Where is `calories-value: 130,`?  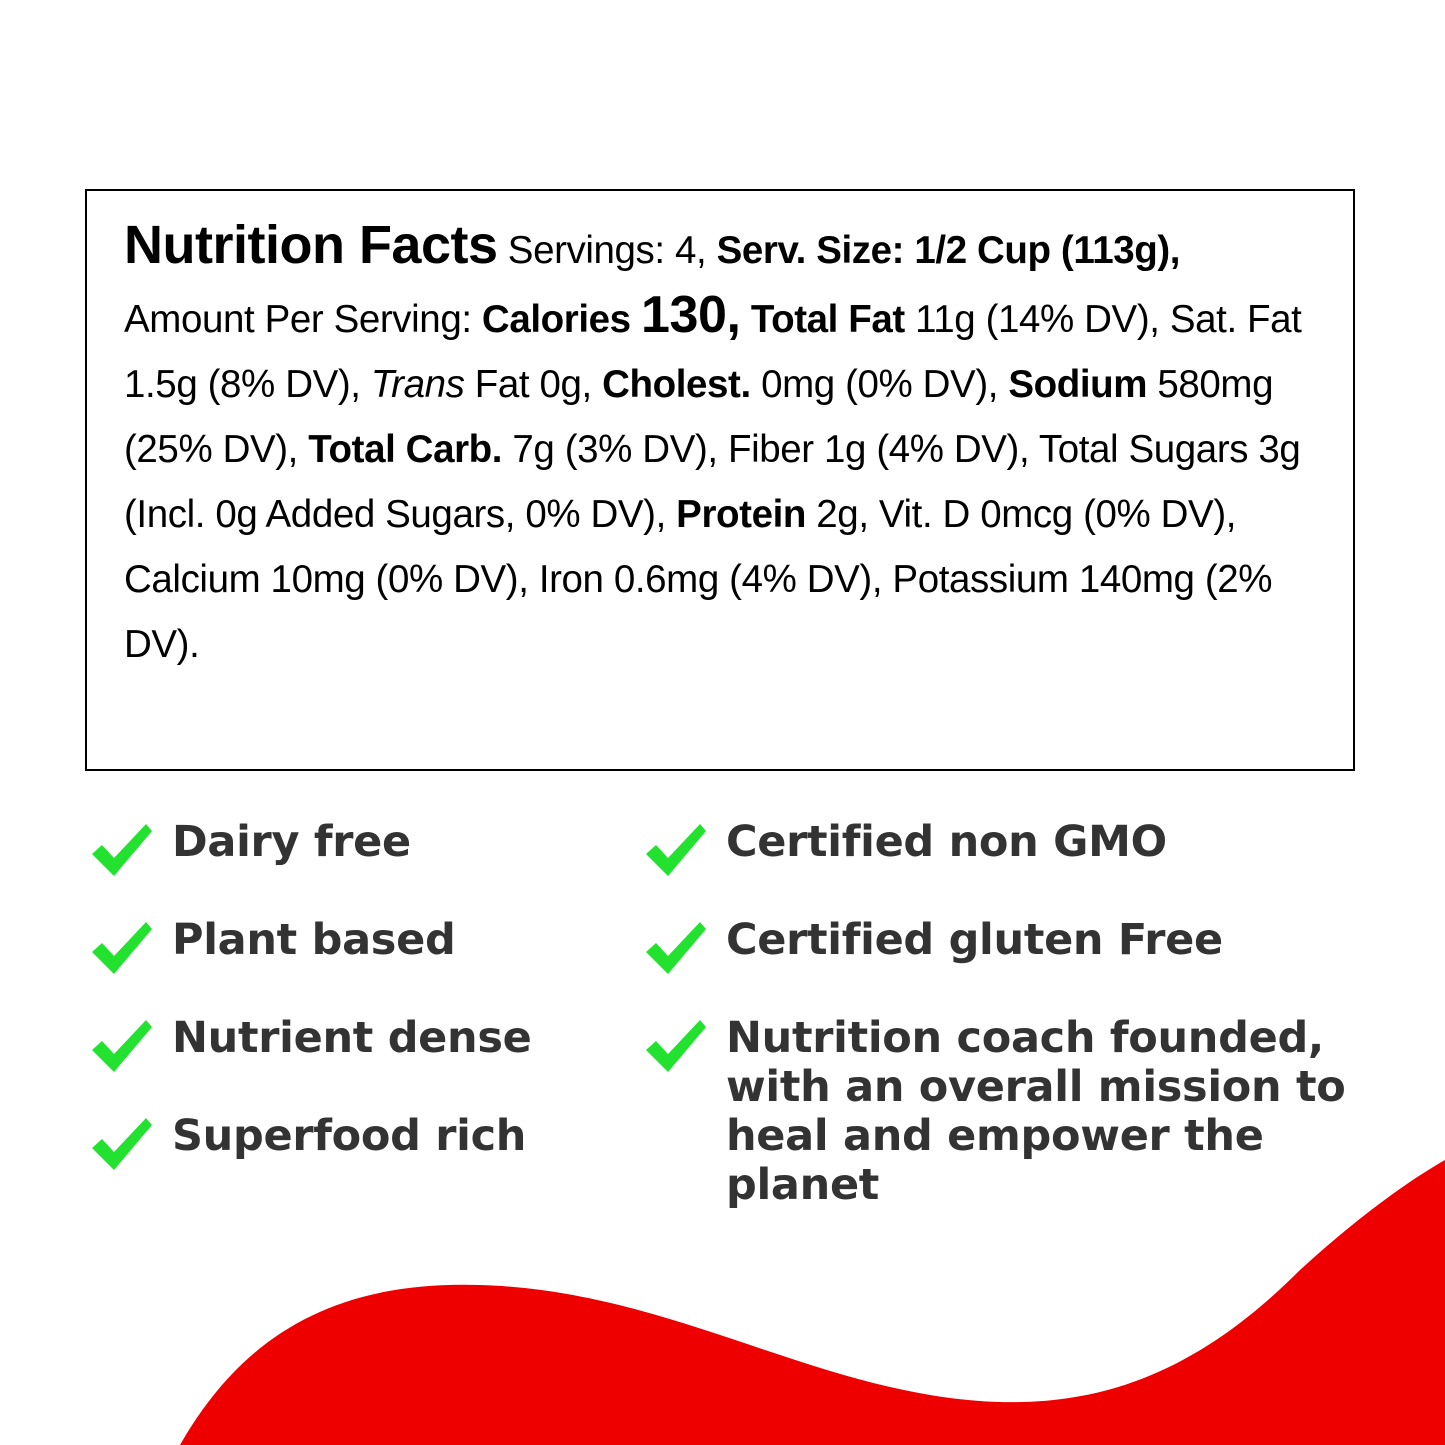 calories-value: 130, is located at coordinates (690, 315).